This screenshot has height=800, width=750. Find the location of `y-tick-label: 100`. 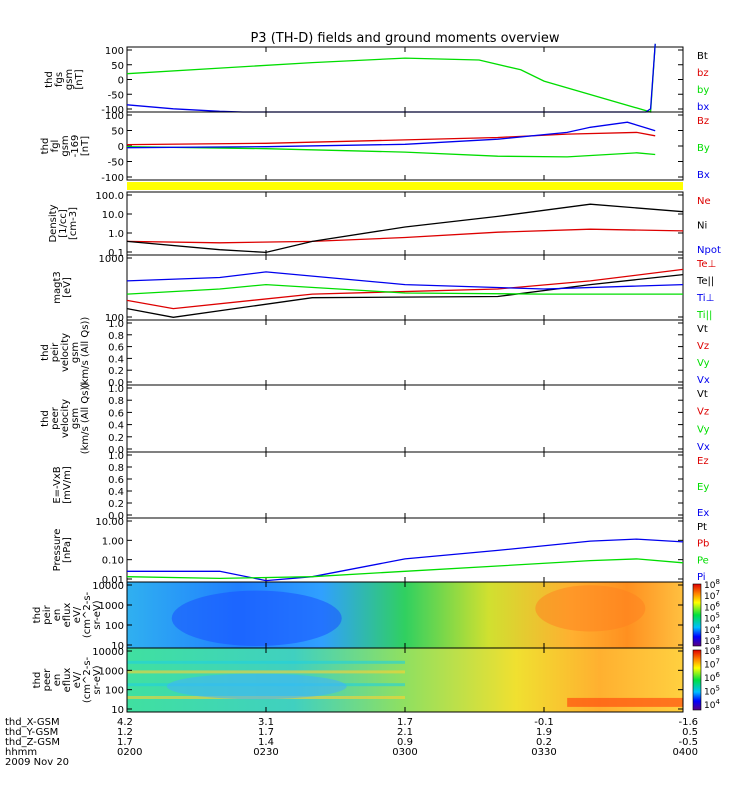

y-tick-label: 100 is located at coordinates (114, 116).